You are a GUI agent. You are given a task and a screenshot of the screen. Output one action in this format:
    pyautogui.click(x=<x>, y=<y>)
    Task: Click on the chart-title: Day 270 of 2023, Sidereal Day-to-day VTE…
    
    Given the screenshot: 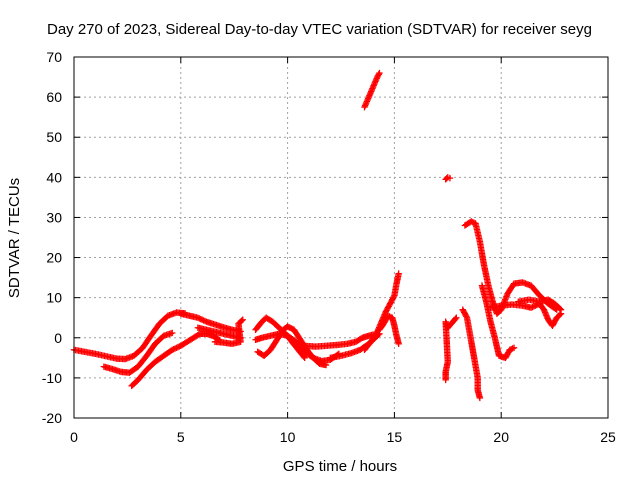 What is the action you would take?
    pyautogui.click(x=319, y=29)
    